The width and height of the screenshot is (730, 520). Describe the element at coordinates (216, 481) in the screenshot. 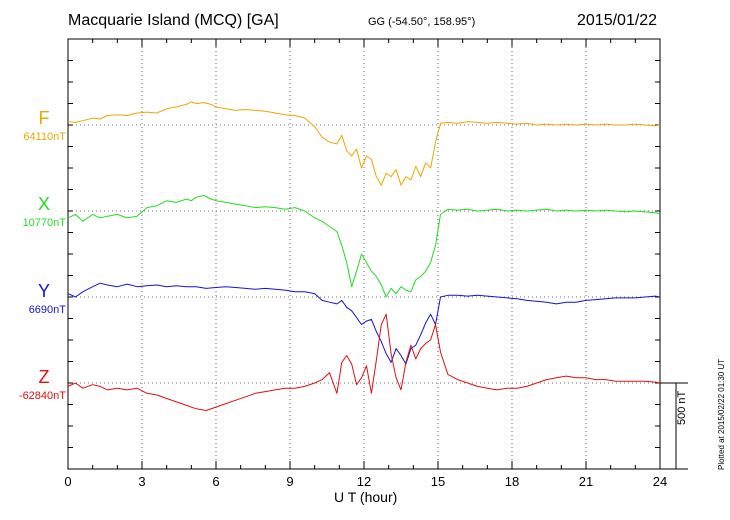

I see `x-tick-label: 6` at that location.